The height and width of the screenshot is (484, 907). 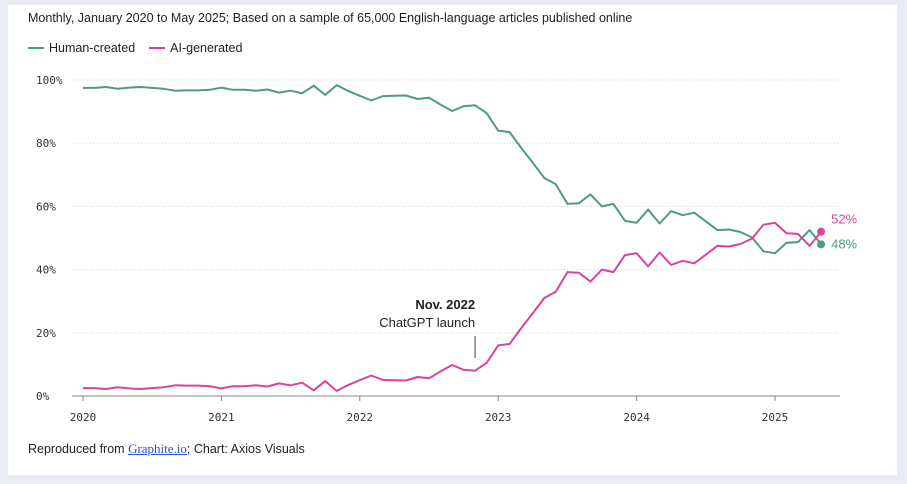 I want to click on x-tick-label: 2024, so click(x=636, y=417).